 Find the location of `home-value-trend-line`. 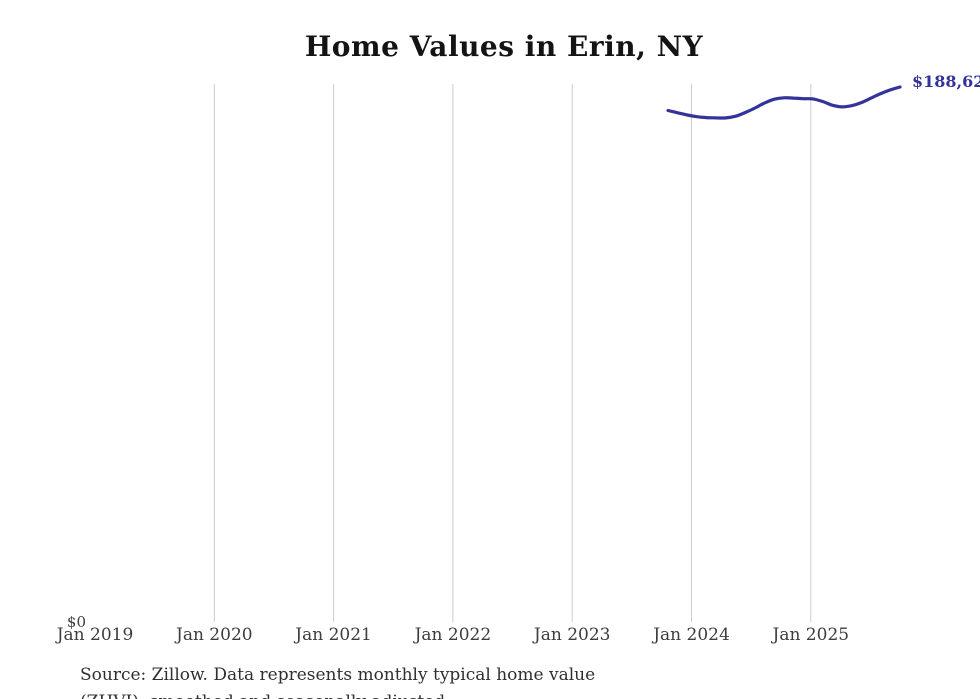

home-value-trend-line is located at coordinates (784, 102).